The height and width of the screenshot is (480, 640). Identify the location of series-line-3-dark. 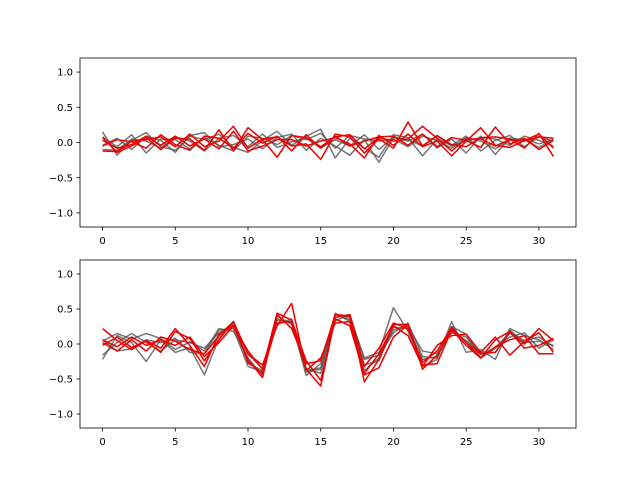
(328, 143).